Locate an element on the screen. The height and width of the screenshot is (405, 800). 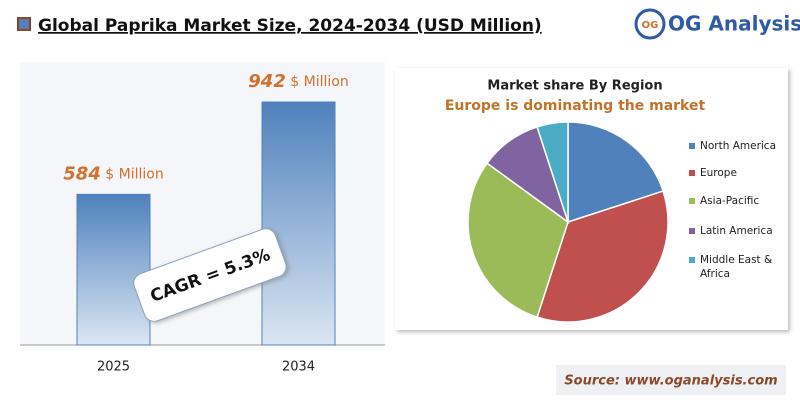
source: Source: www.oganalysis.com is located at coordinates (670, 381).